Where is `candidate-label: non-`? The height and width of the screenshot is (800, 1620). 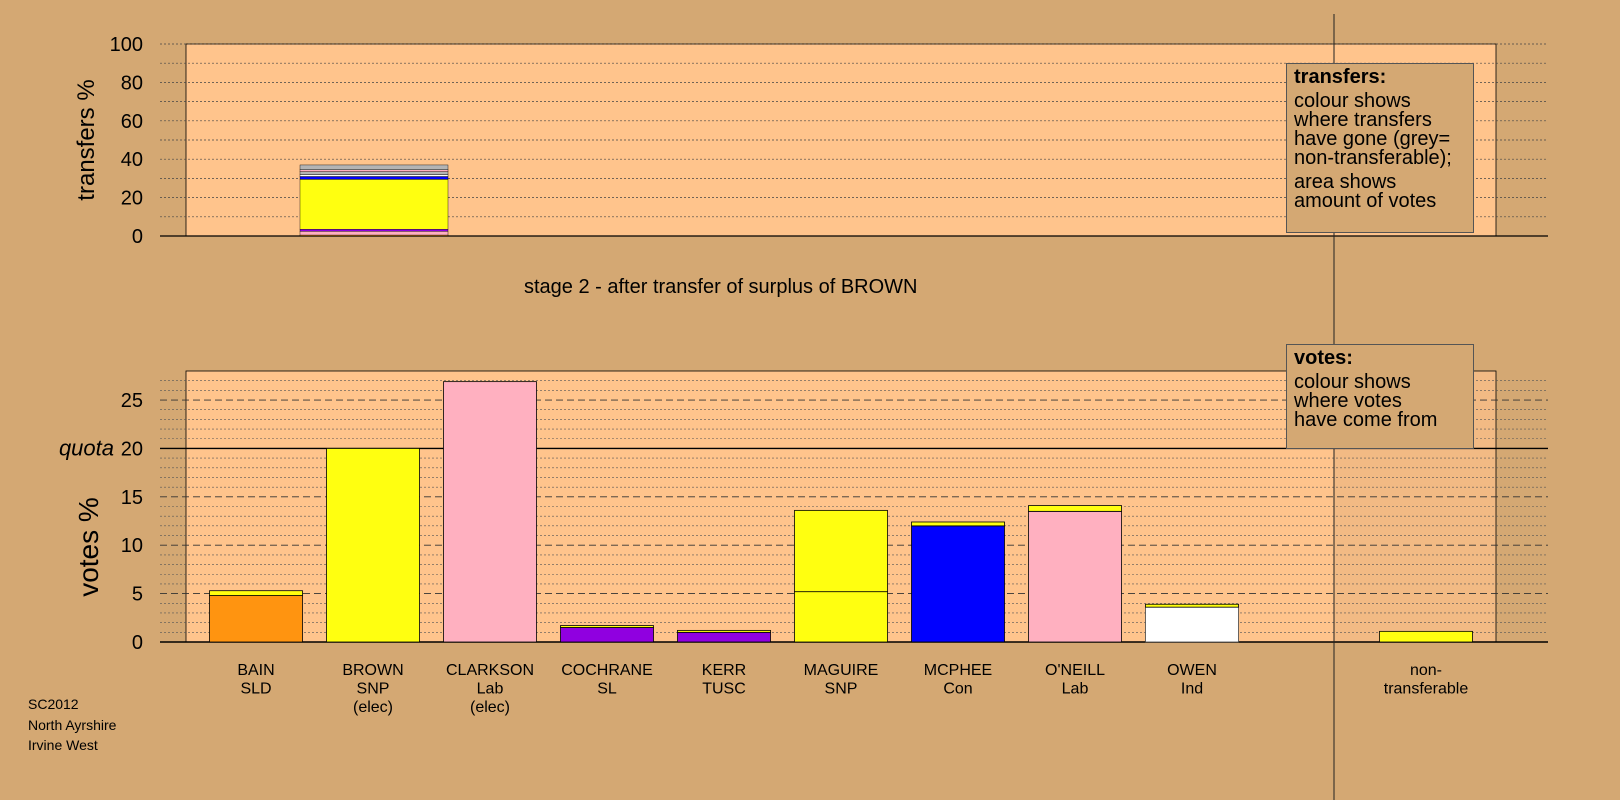
candidate-label: non- is located at coordinates (1426, 670).